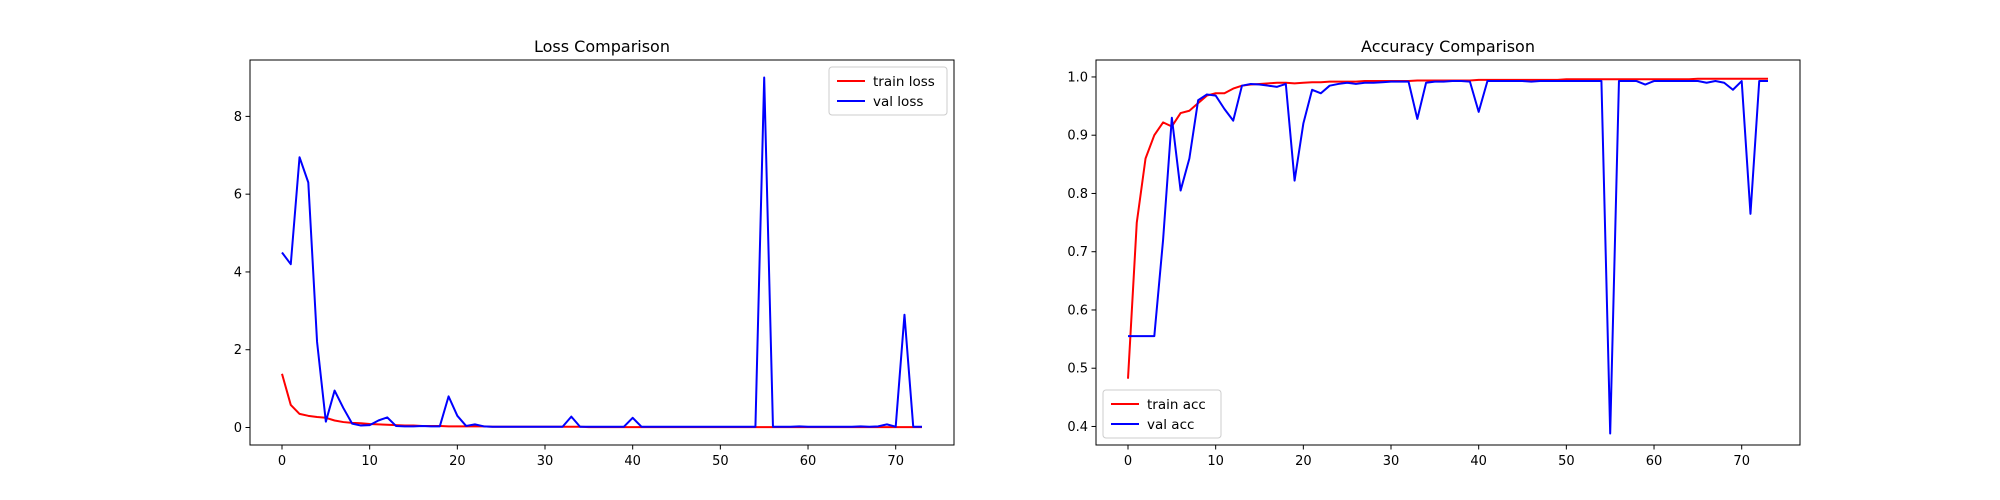 The height and width of the screenshot is (500, 2000). I want to click on y-tick-label: 0, so click(238, 428).